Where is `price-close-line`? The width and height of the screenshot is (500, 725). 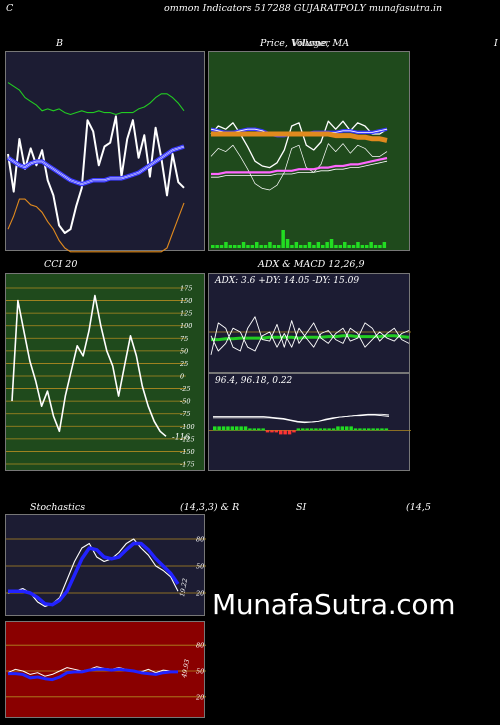
price-close-line is located at coordinates (299, 144).